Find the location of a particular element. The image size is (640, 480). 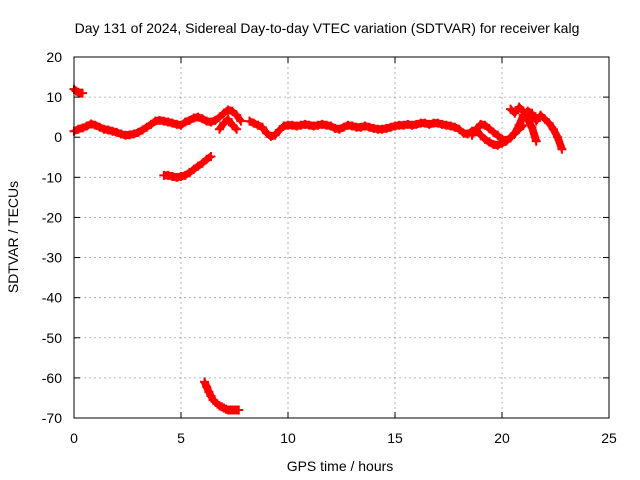

x-tick-label: 0 is located at coordinates (74, 438).